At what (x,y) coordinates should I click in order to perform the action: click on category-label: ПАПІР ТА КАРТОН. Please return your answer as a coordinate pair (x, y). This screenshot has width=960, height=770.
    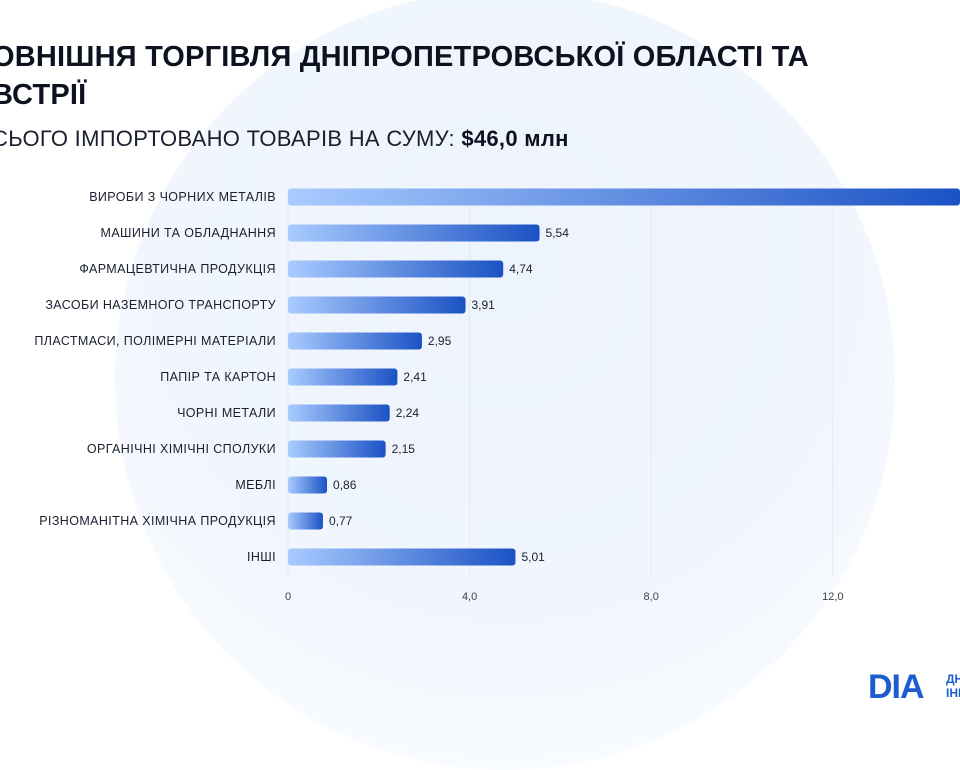
    Looking at the image, I should click on (218, 377).